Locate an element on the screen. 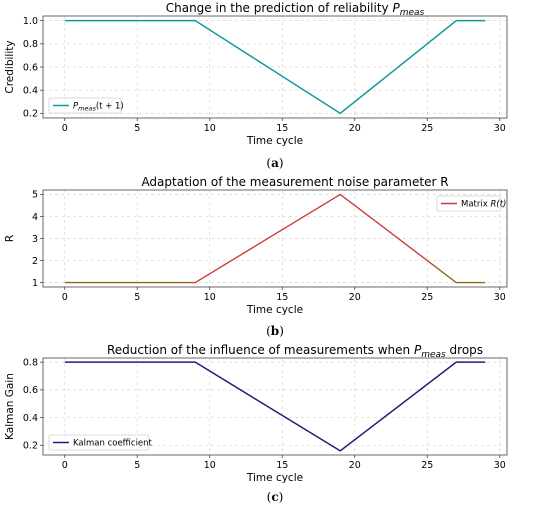  series-line-pmeas is located at coordinates (275, 67).